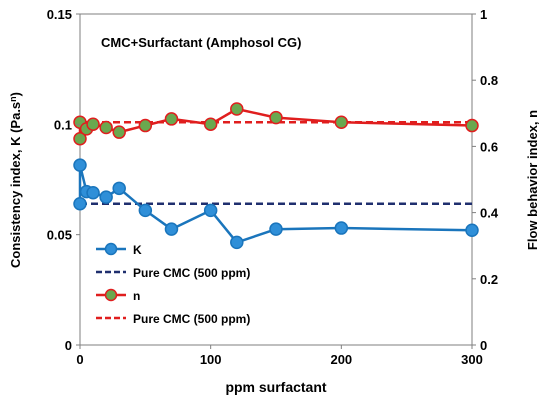 This screenshot has width=550, height=406. Describe the element at coordinates (211, 359) in the screenshot. I see `x-tick-label: 100` at that location.